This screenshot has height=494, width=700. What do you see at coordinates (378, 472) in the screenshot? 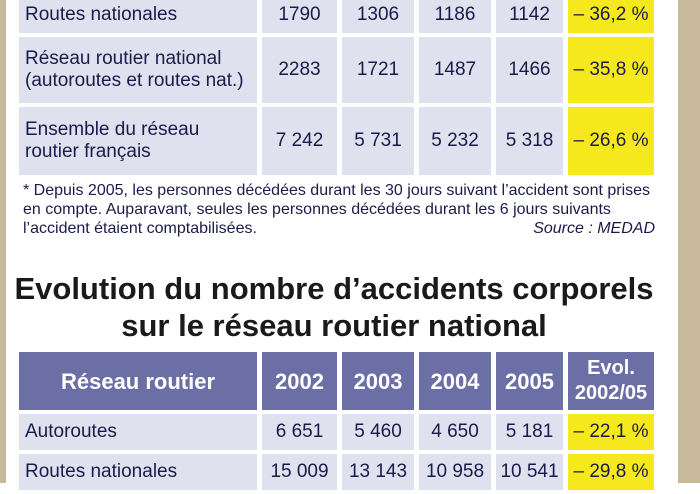
I see `value-cell: 13 143` at bounding box center [378, 472].